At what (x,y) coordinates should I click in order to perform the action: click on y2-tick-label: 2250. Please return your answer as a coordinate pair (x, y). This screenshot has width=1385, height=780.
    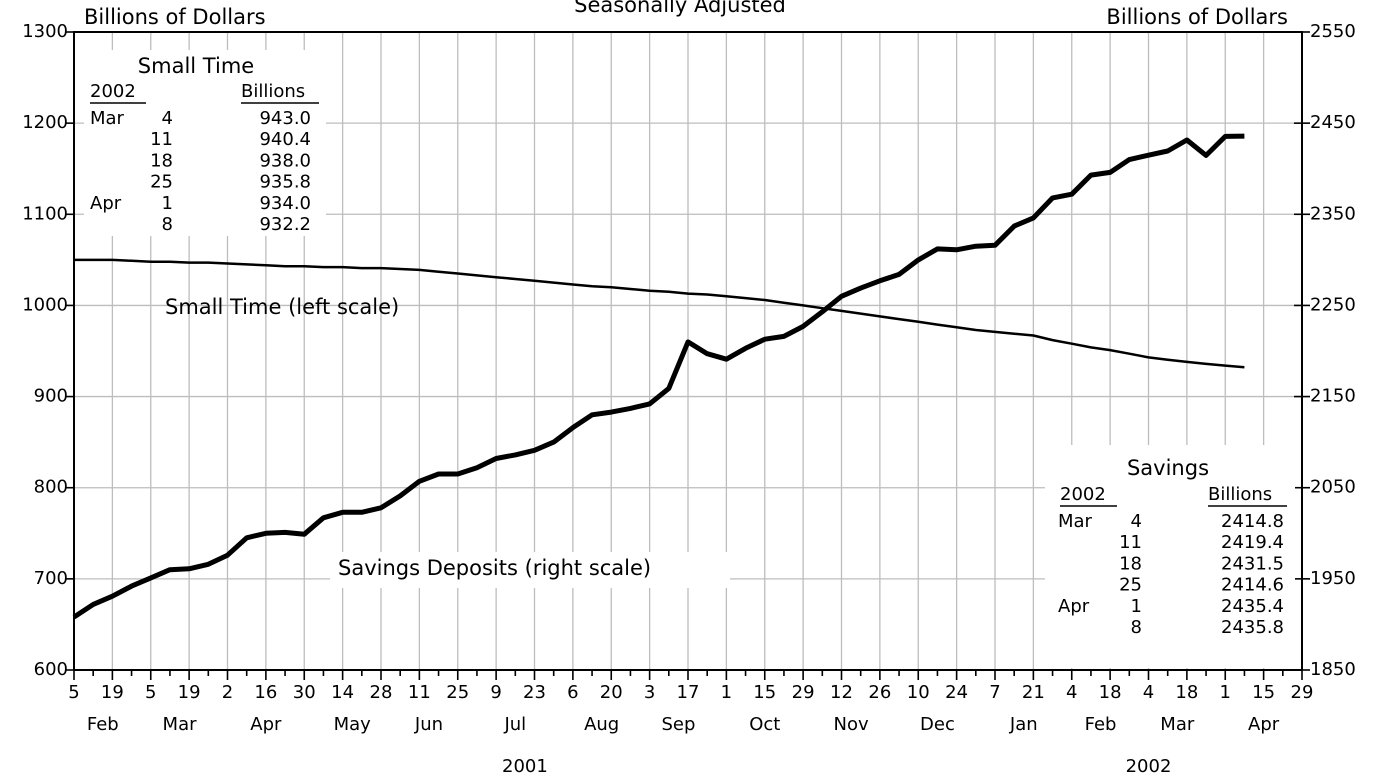
    Looking at the image, I should click on (1333, 304).